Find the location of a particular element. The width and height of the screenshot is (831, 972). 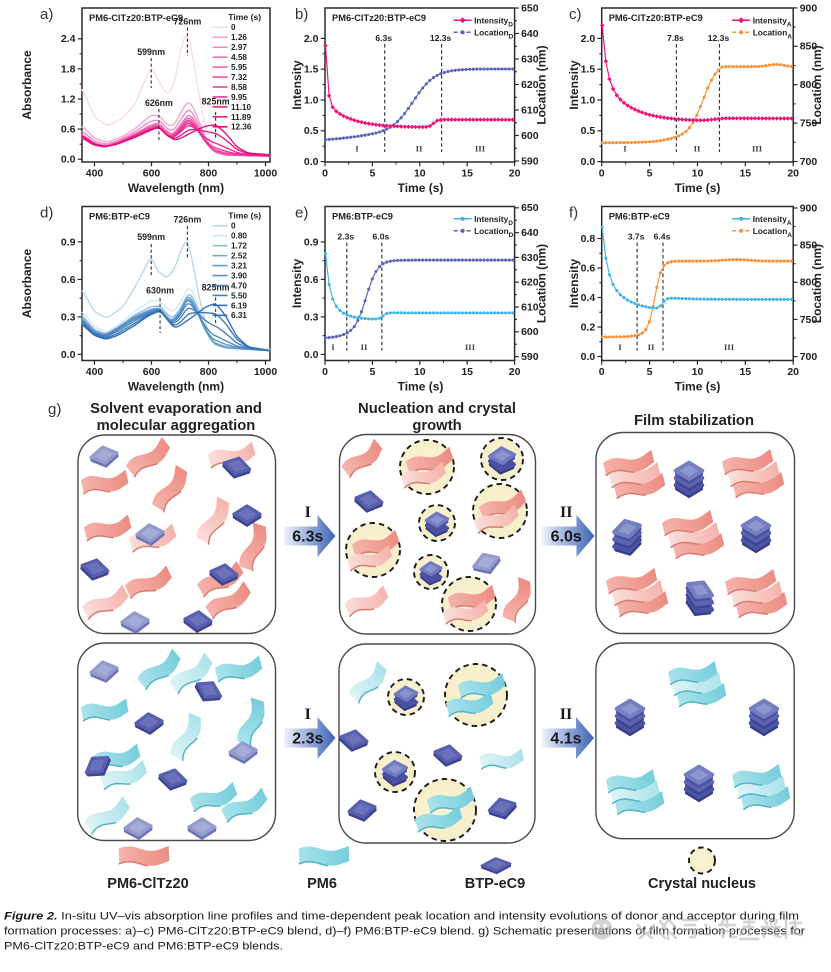

svg-text: 3.7s is located at coordinates (636, 237).